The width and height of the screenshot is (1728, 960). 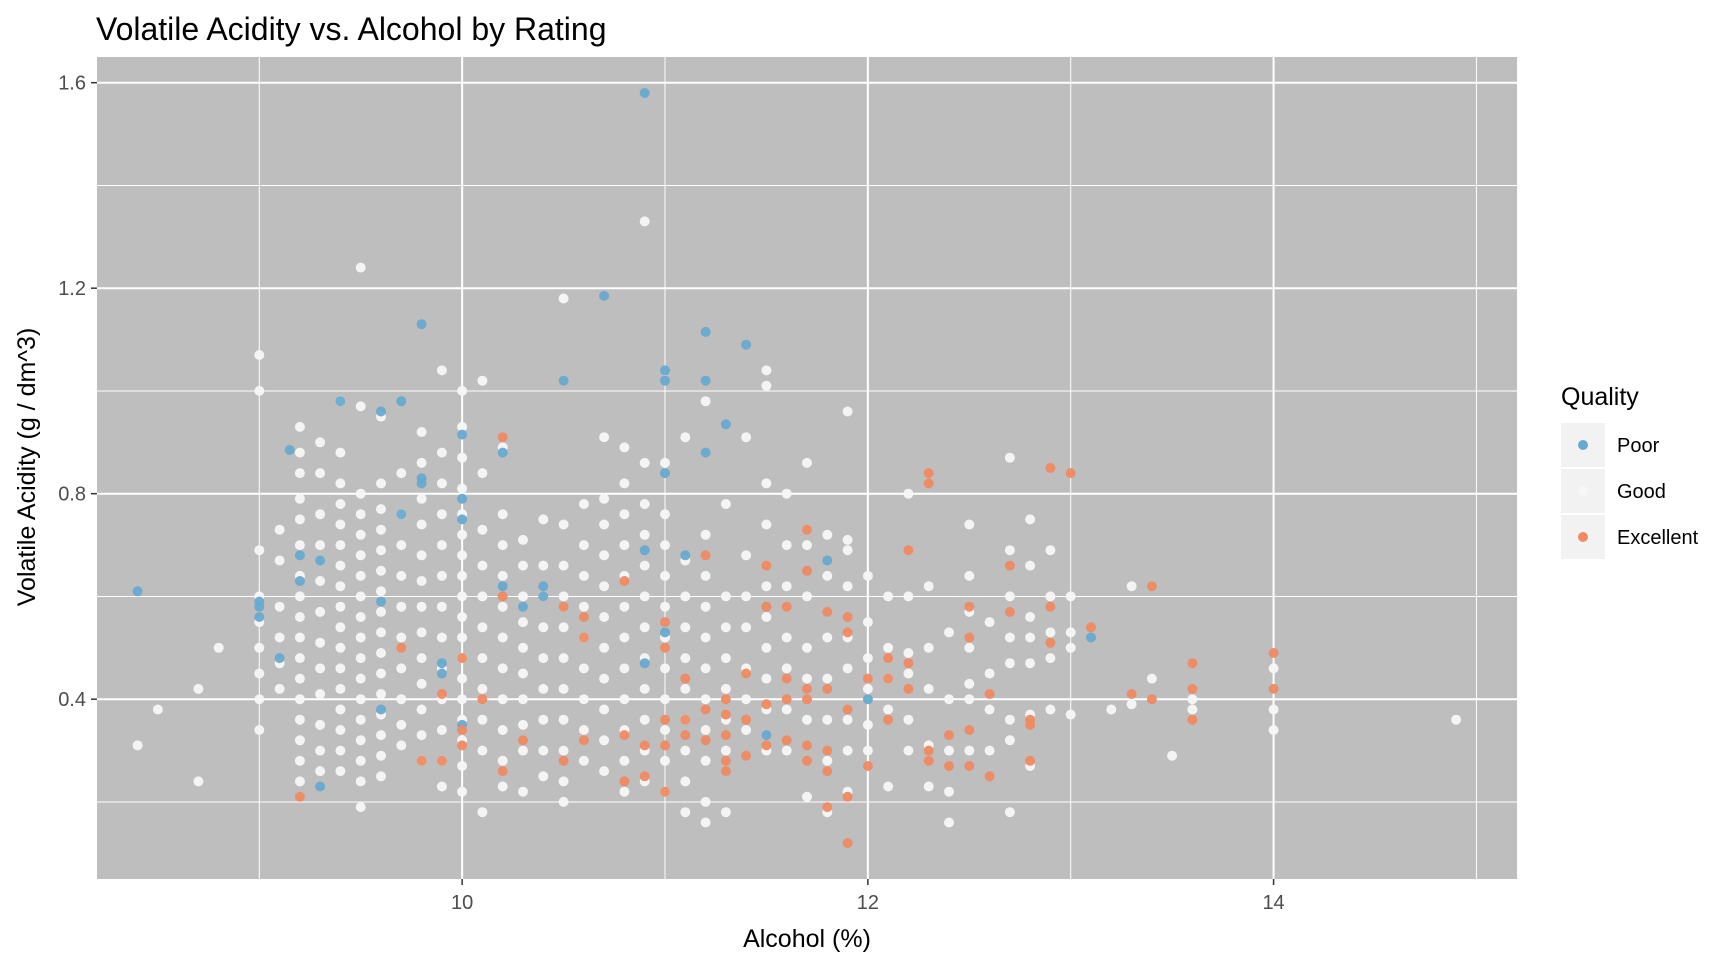 I want to click on y-axis-ticks: 0.4 0.8 1.2 1.6, so click(x=77, y=392).